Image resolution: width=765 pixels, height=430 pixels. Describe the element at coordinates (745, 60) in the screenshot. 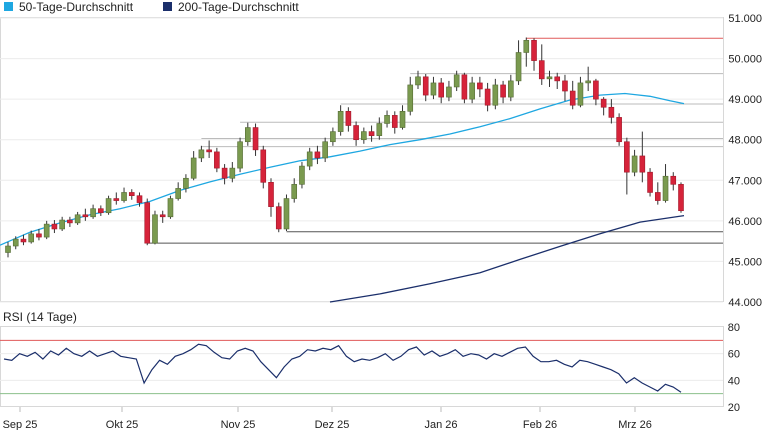

I see `price-y-tick-label: 50.000` at that location.